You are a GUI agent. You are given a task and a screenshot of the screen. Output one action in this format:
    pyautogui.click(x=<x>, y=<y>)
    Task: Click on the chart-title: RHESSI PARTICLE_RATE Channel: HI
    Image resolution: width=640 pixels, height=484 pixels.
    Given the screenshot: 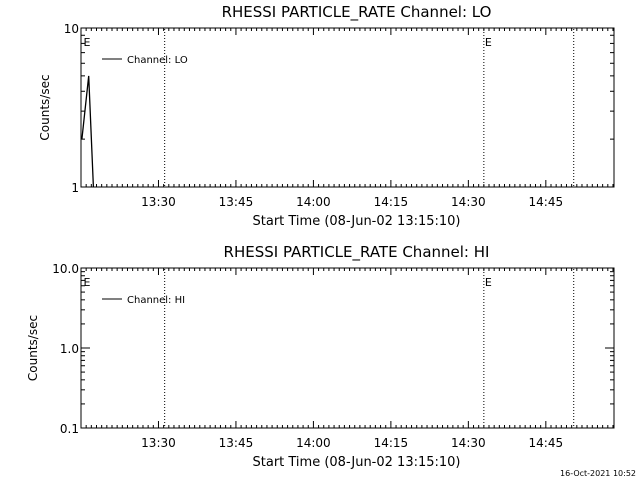 What is the action you would take?
    pyautogui.click(x=357, y=252)
    